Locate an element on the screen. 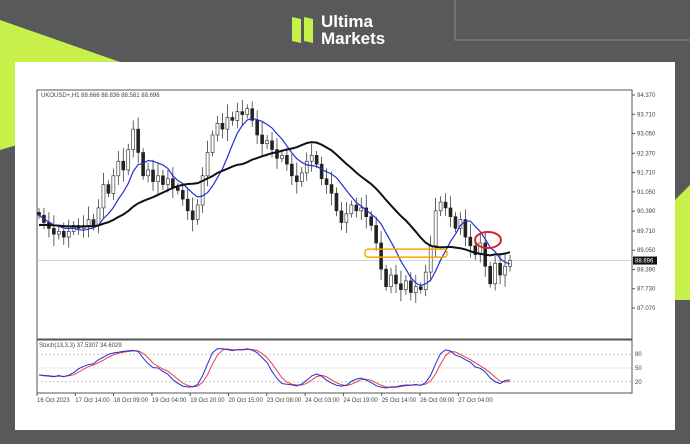  chart-title: UKOUSD+,H1 88.666 88.836 88.581 88.696 is located at coordinates (100, 96).